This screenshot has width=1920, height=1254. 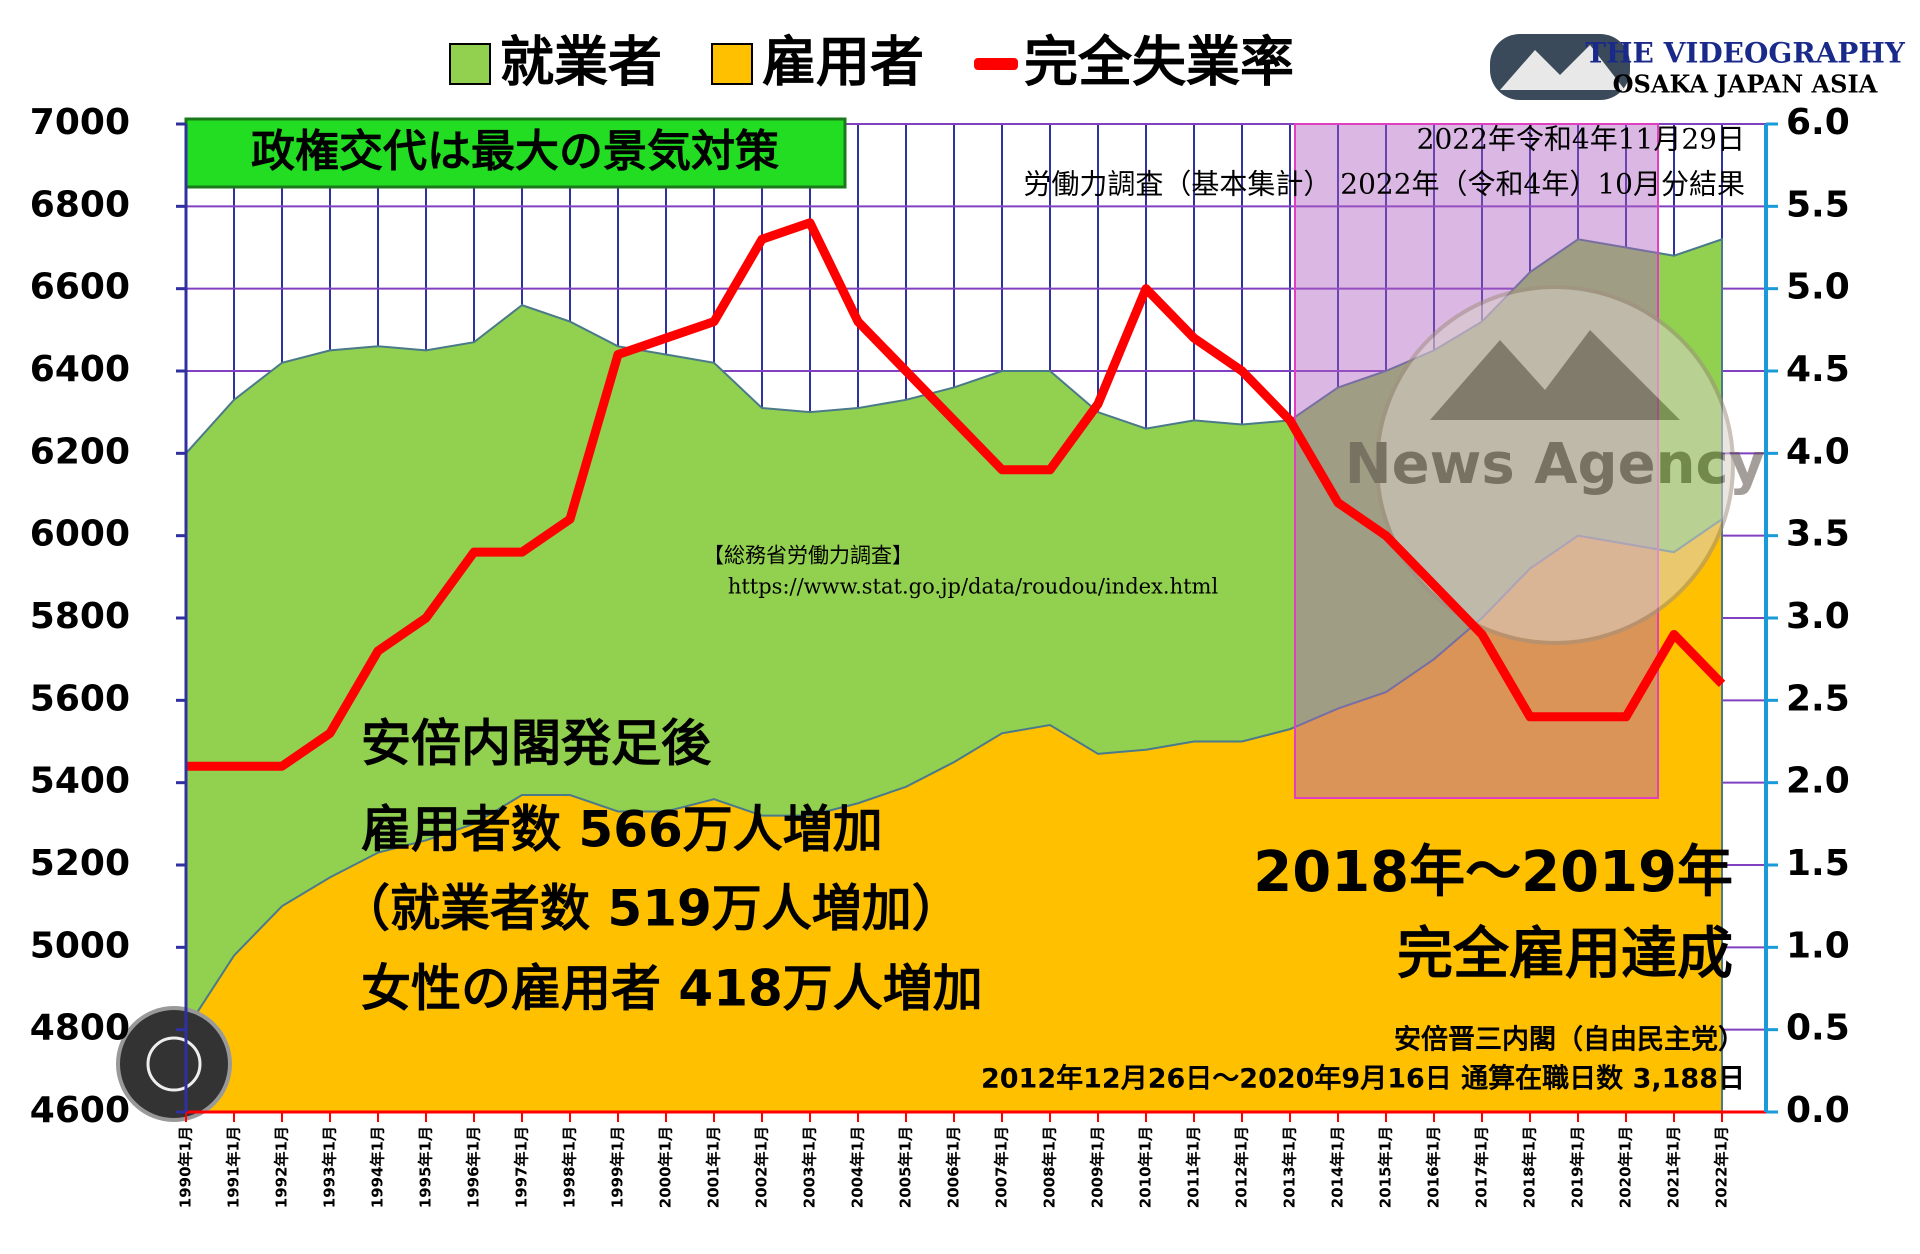 I want to click on logo-text: OSAKA JAPAN ASIA, so click(x=1745, y=84).